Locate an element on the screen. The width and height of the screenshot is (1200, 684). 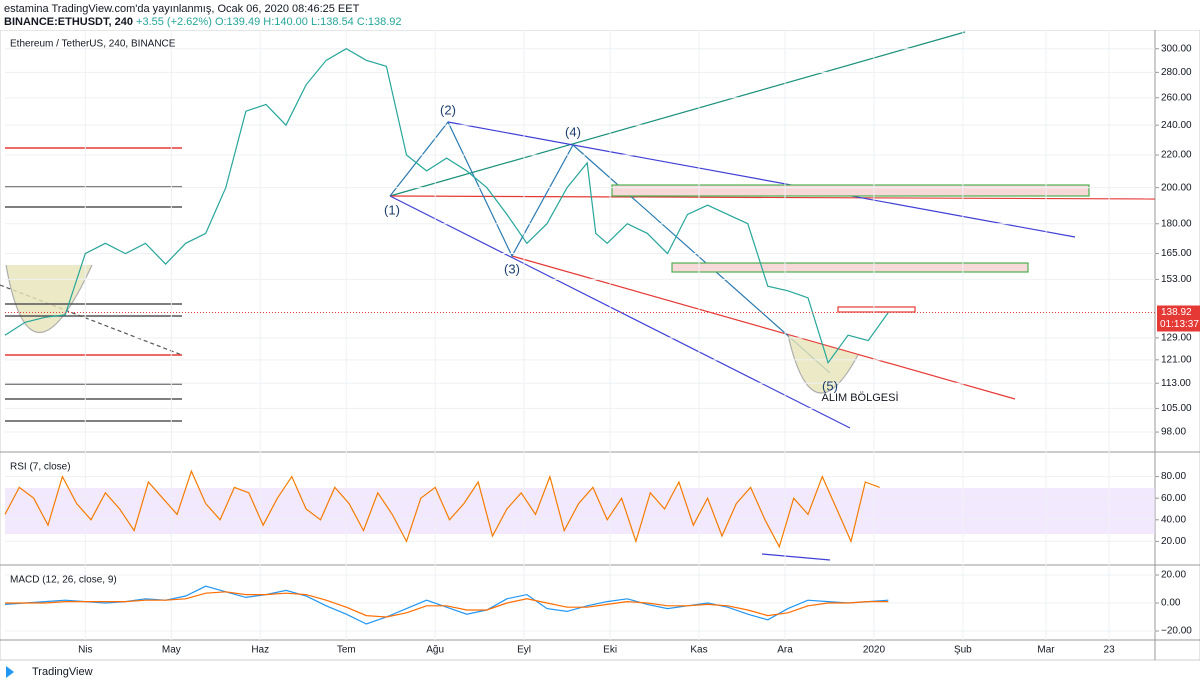
cup-shape is located at coordinates (823, 364).